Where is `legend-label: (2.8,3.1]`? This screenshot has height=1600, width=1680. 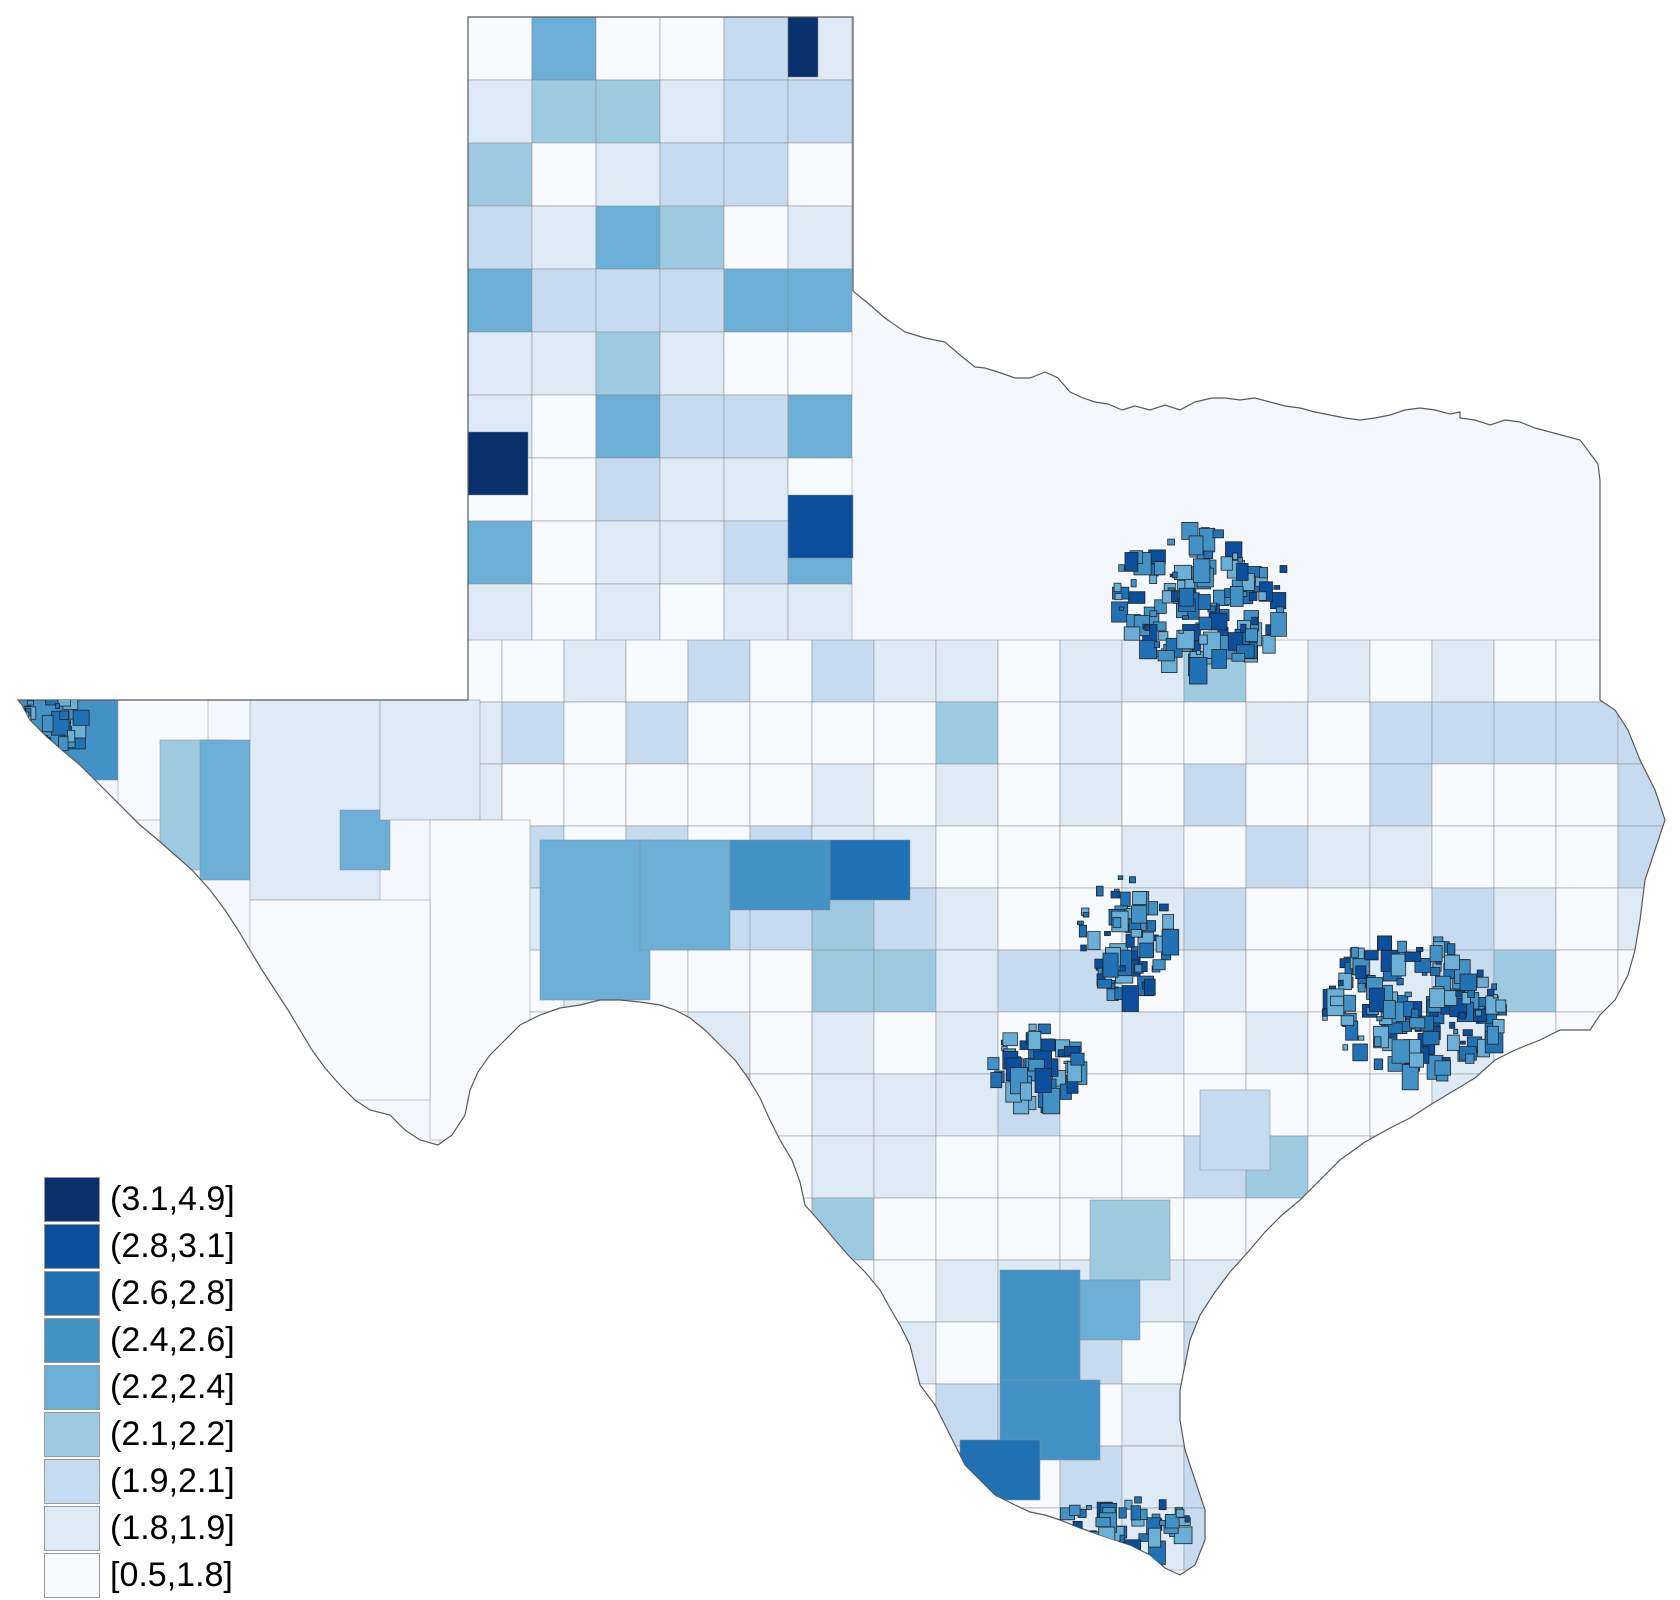 legend-label: (2.8,3.1] is located at coordinates (172, 1246).